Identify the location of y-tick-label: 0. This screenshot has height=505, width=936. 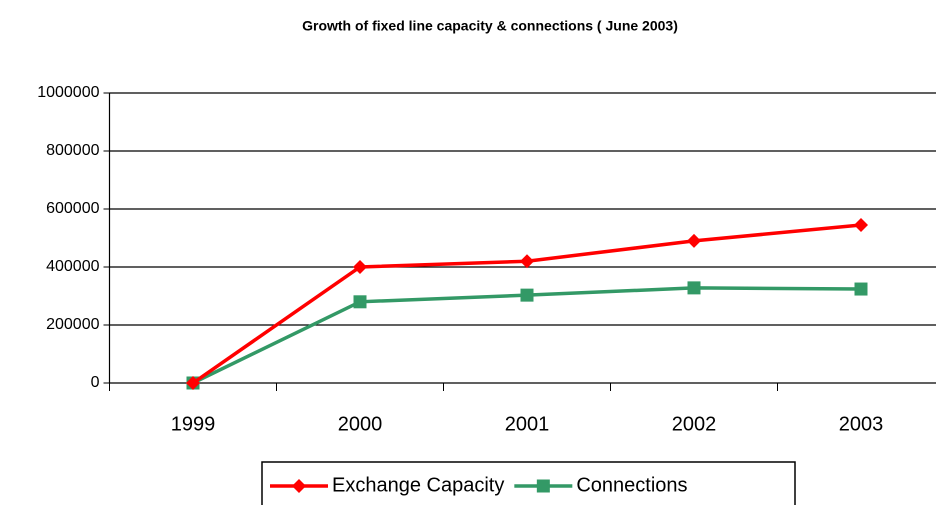
(95, 382).